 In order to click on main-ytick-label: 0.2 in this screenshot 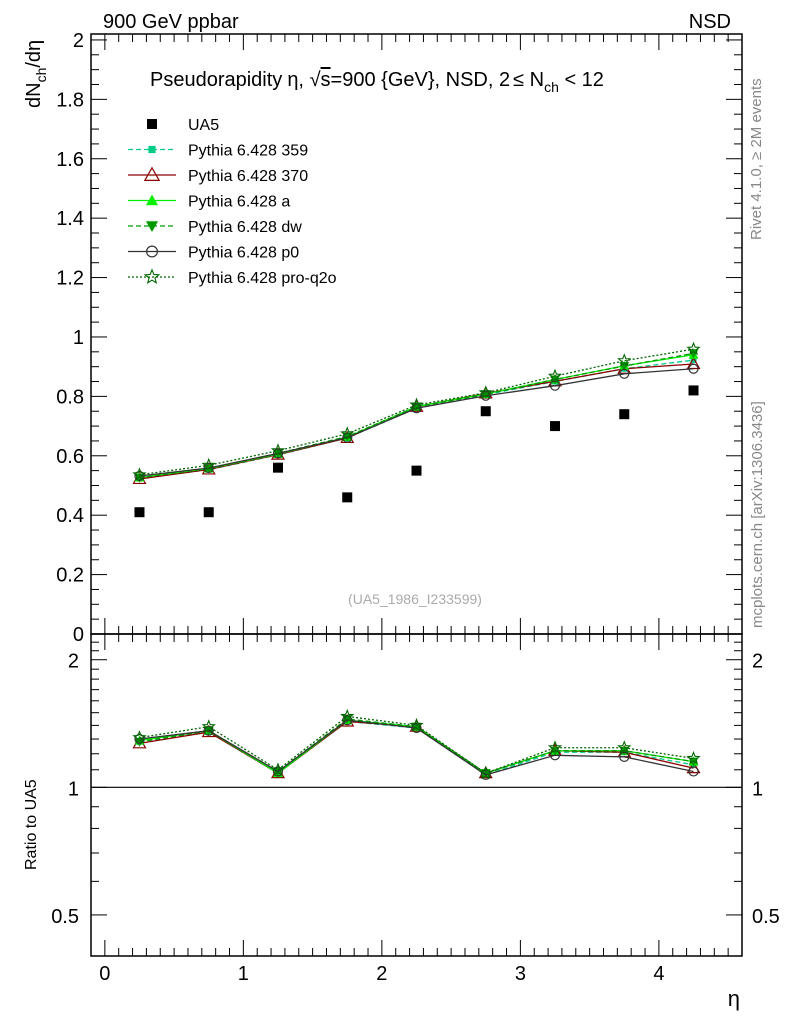, I will do `click(70, 576)`.